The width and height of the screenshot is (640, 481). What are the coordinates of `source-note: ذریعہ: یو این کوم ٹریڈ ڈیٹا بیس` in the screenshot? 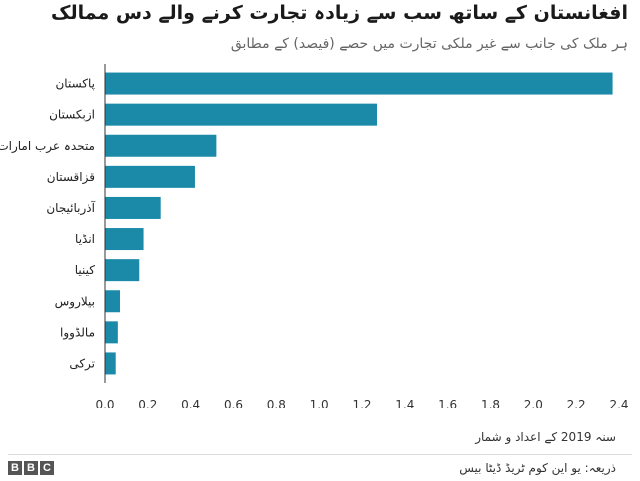 It's located at (537, 468).